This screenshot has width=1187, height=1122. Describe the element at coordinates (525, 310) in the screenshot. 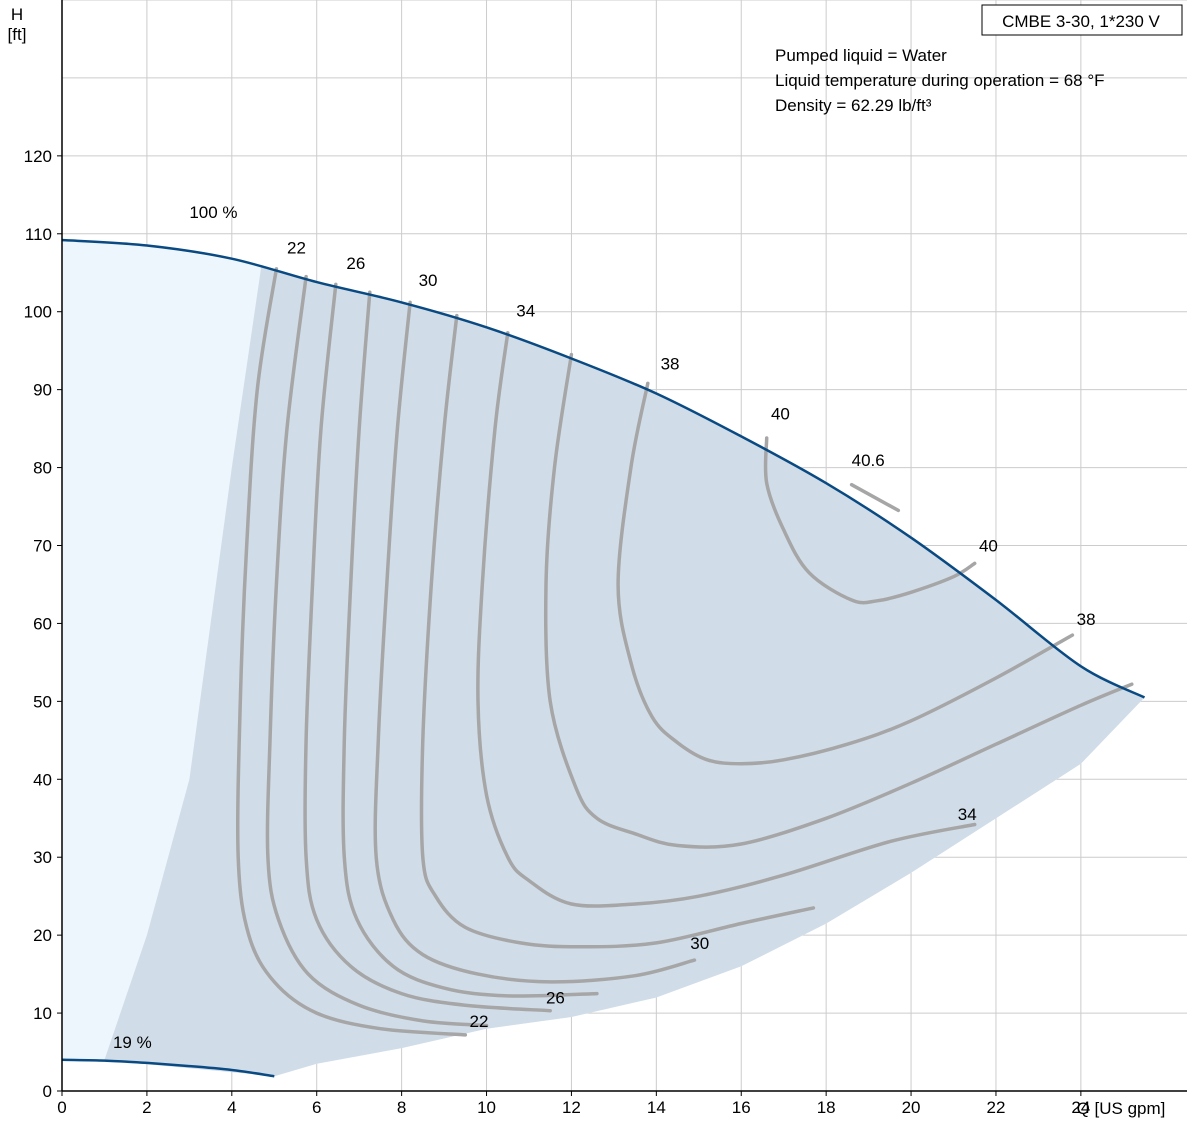

I see `efficiency-curve-label: 34` at that location.